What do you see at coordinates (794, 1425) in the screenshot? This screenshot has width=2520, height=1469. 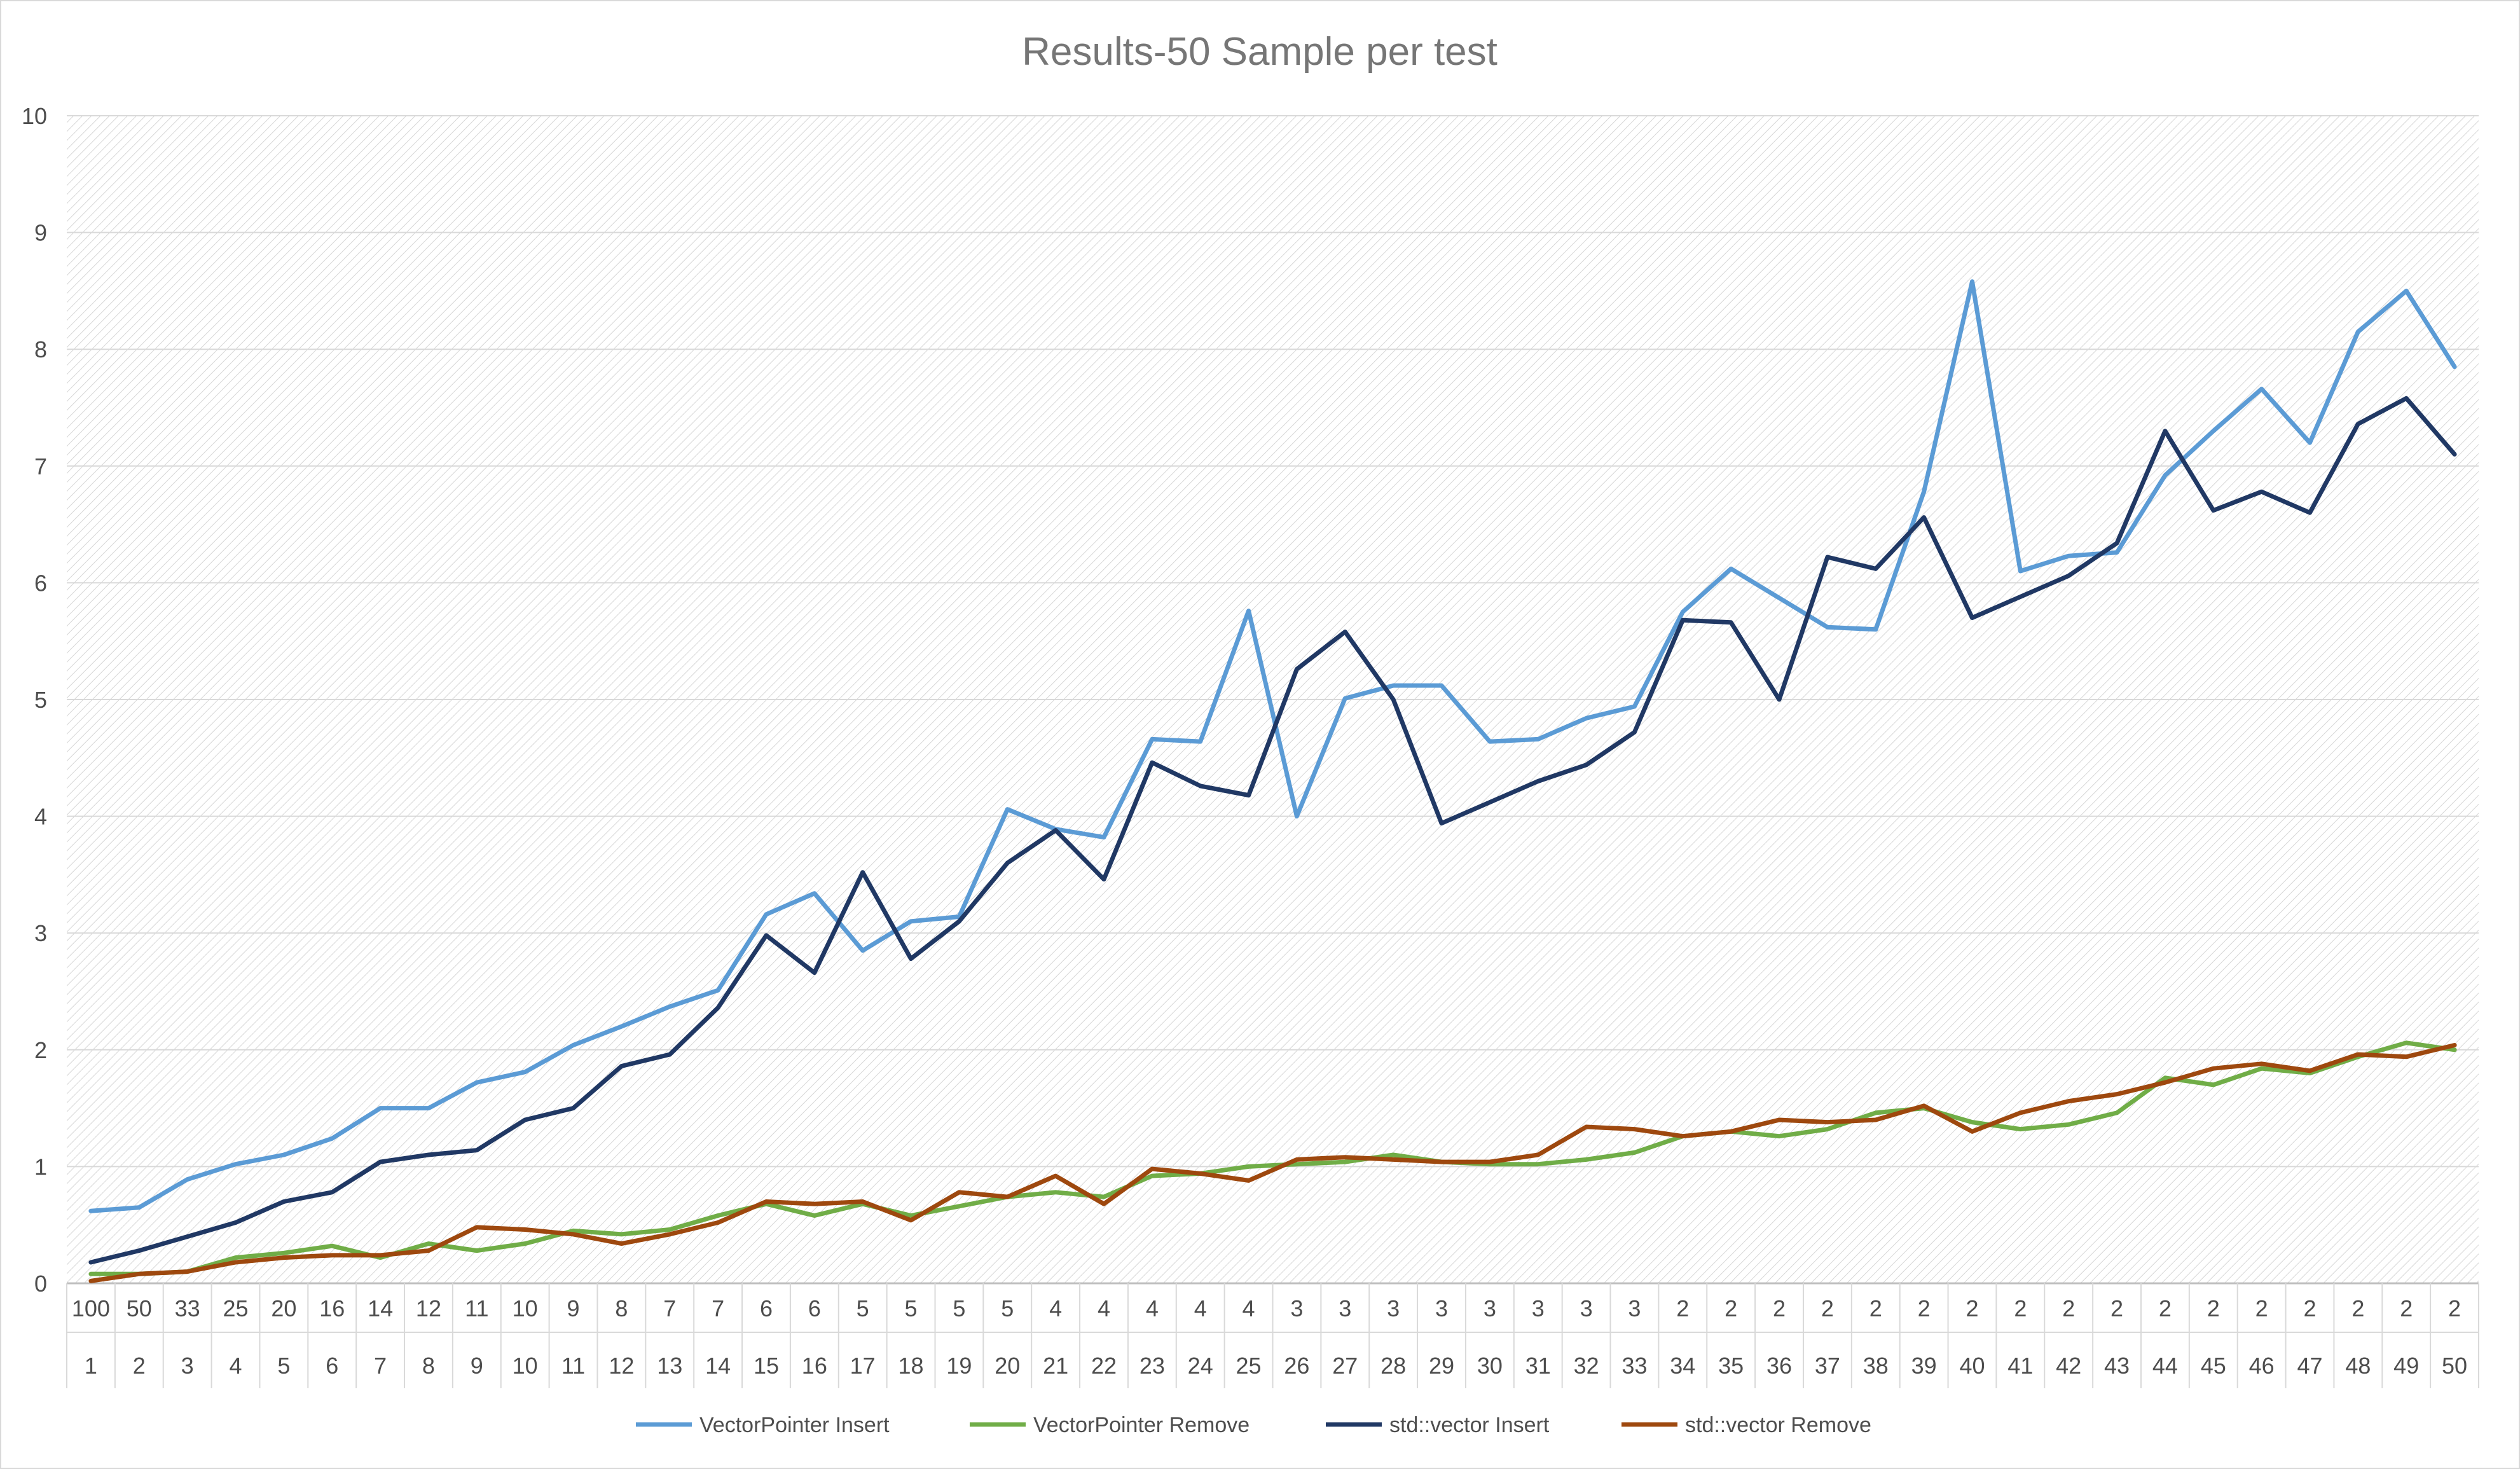 I see `legend-label: VectorPointer Insert` at bounding box center [794, 1425].